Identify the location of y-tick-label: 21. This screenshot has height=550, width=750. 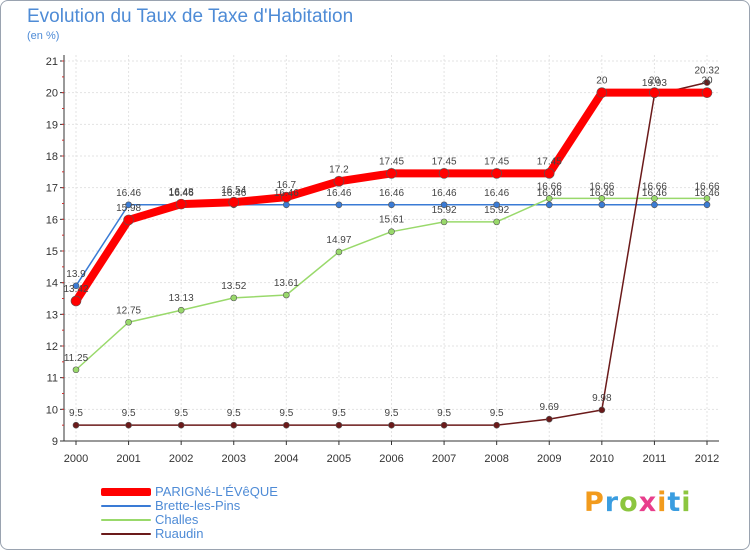
(52, 62).